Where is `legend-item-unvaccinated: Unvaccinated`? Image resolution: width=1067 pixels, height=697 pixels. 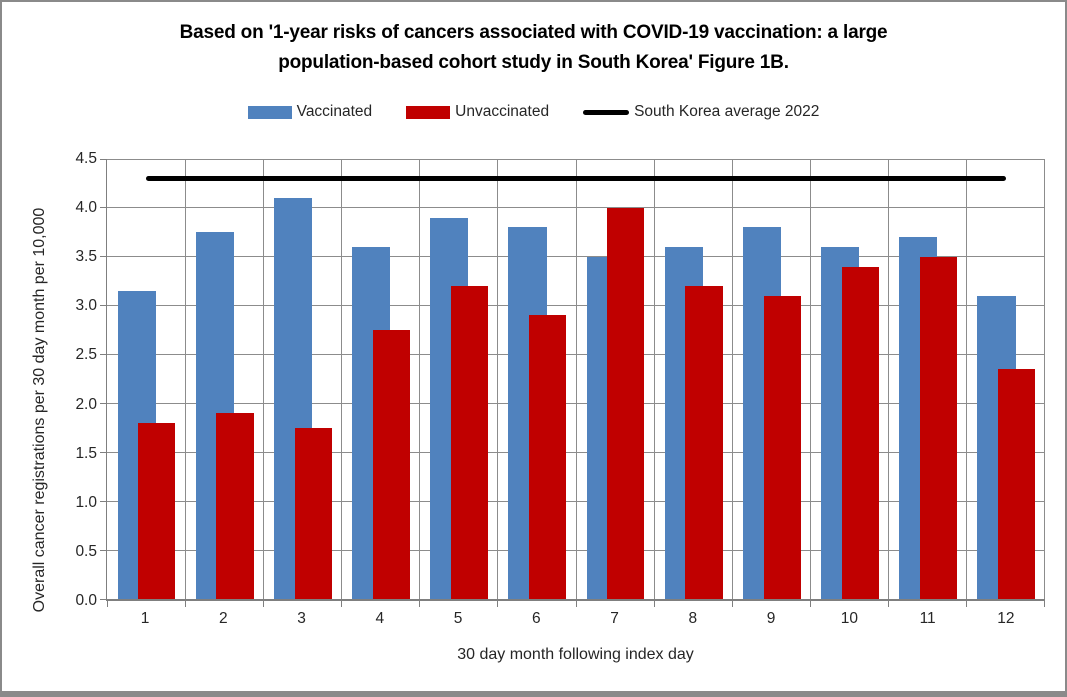
legend-item-unvaccinated: Unvaccinated is located at coordinates (477, 112).